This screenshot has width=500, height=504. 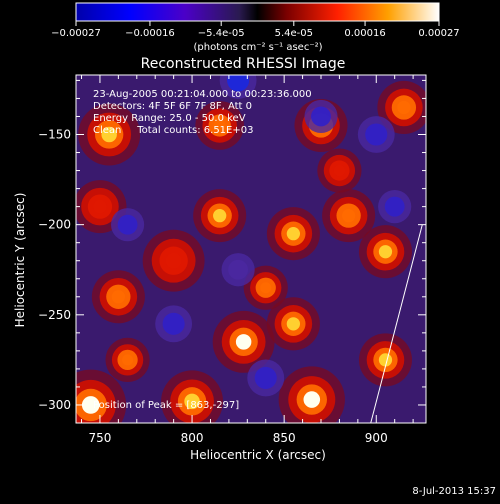 I want to click on colorbar-tick-label: 5.4e-05, so click(x=294, y=33).